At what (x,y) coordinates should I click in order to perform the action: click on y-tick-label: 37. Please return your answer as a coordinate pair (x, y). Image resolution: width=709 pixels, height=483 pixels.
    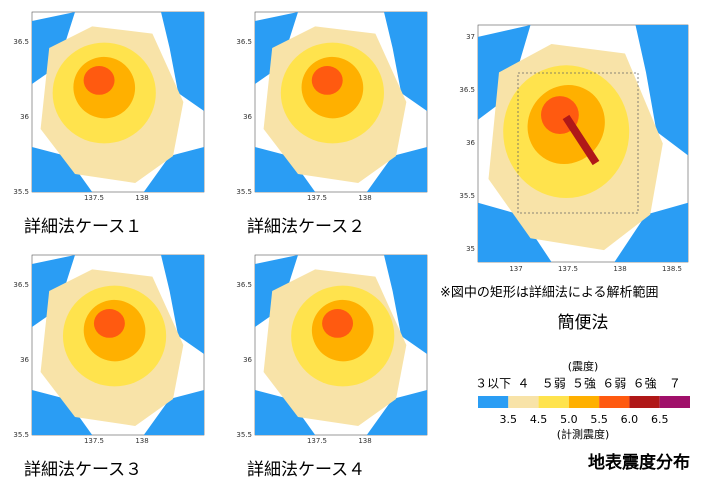
    Looking at the image, I should click on (470, 37).